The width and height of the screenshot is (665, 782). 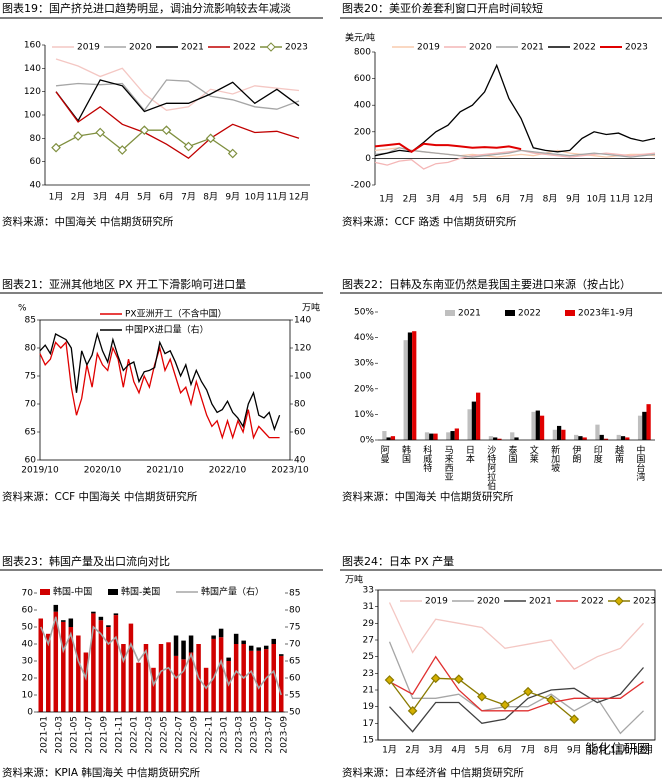 I want to click on x-tick-label: 2021-09, so click(x=104, y=735).